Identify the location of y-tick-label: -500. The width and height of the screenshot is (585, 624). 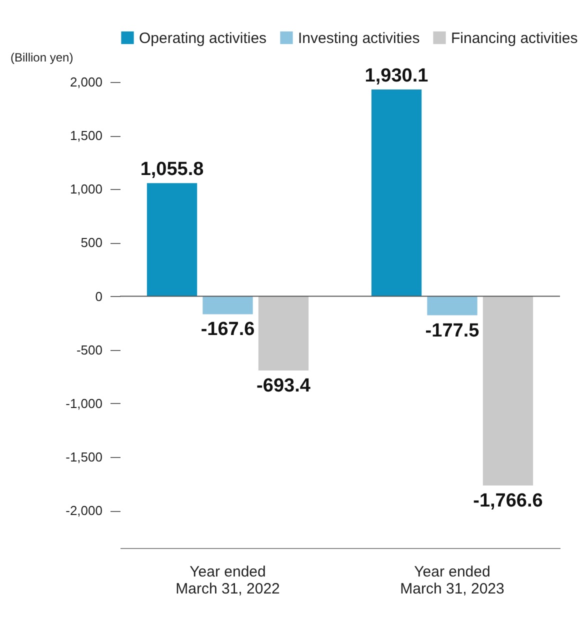
(89, 350).